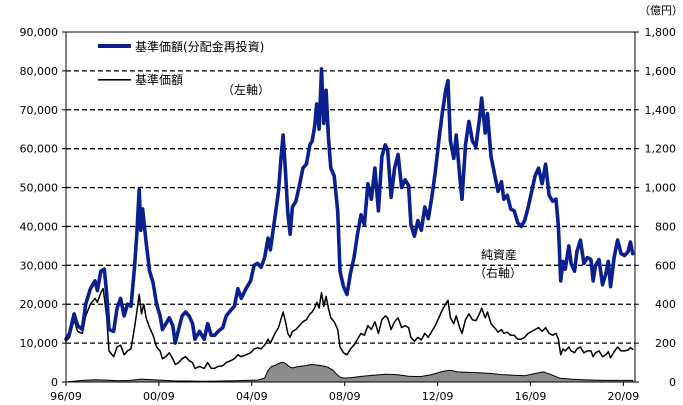 This screenshot has height=405, width=683. What do you see at coordinates (661, 110) in the screenshot?
I see `right-tick-label-7: 1,400` at bounding box center [661, 110].